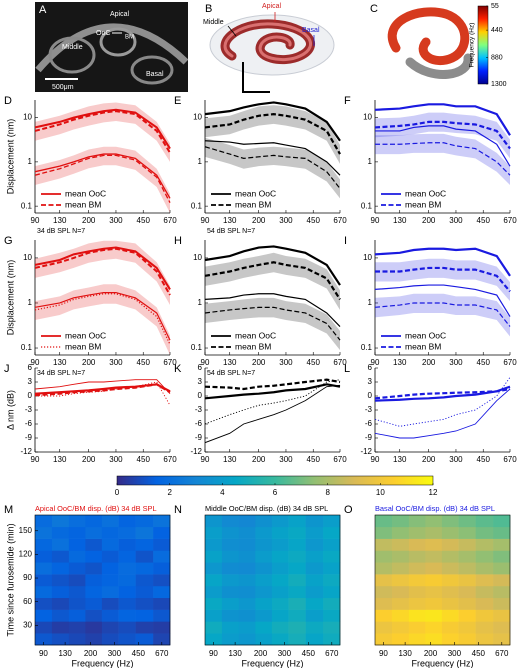 Image resolution: width=520 pixels, height=668 pixels. Describe the element at coordinates (10, 298) in the screenshot. I see `y-axis-label: Displacement (nm)` at that location.